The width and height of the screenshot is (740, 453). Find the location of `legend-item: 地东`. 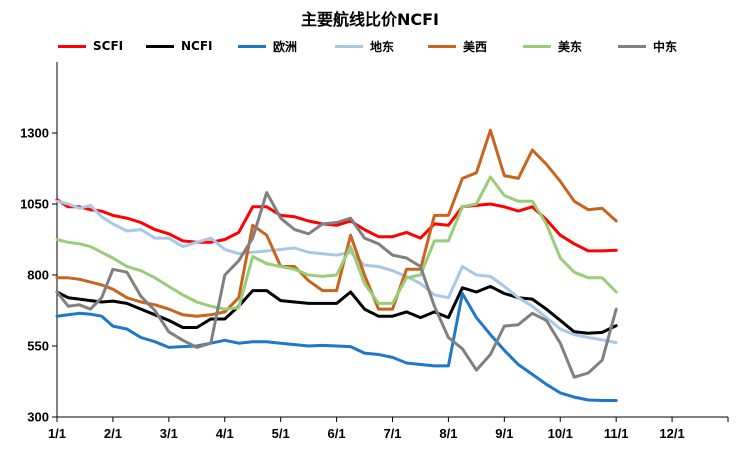

legend-item: 地东 is located at coordinates (364, 46).